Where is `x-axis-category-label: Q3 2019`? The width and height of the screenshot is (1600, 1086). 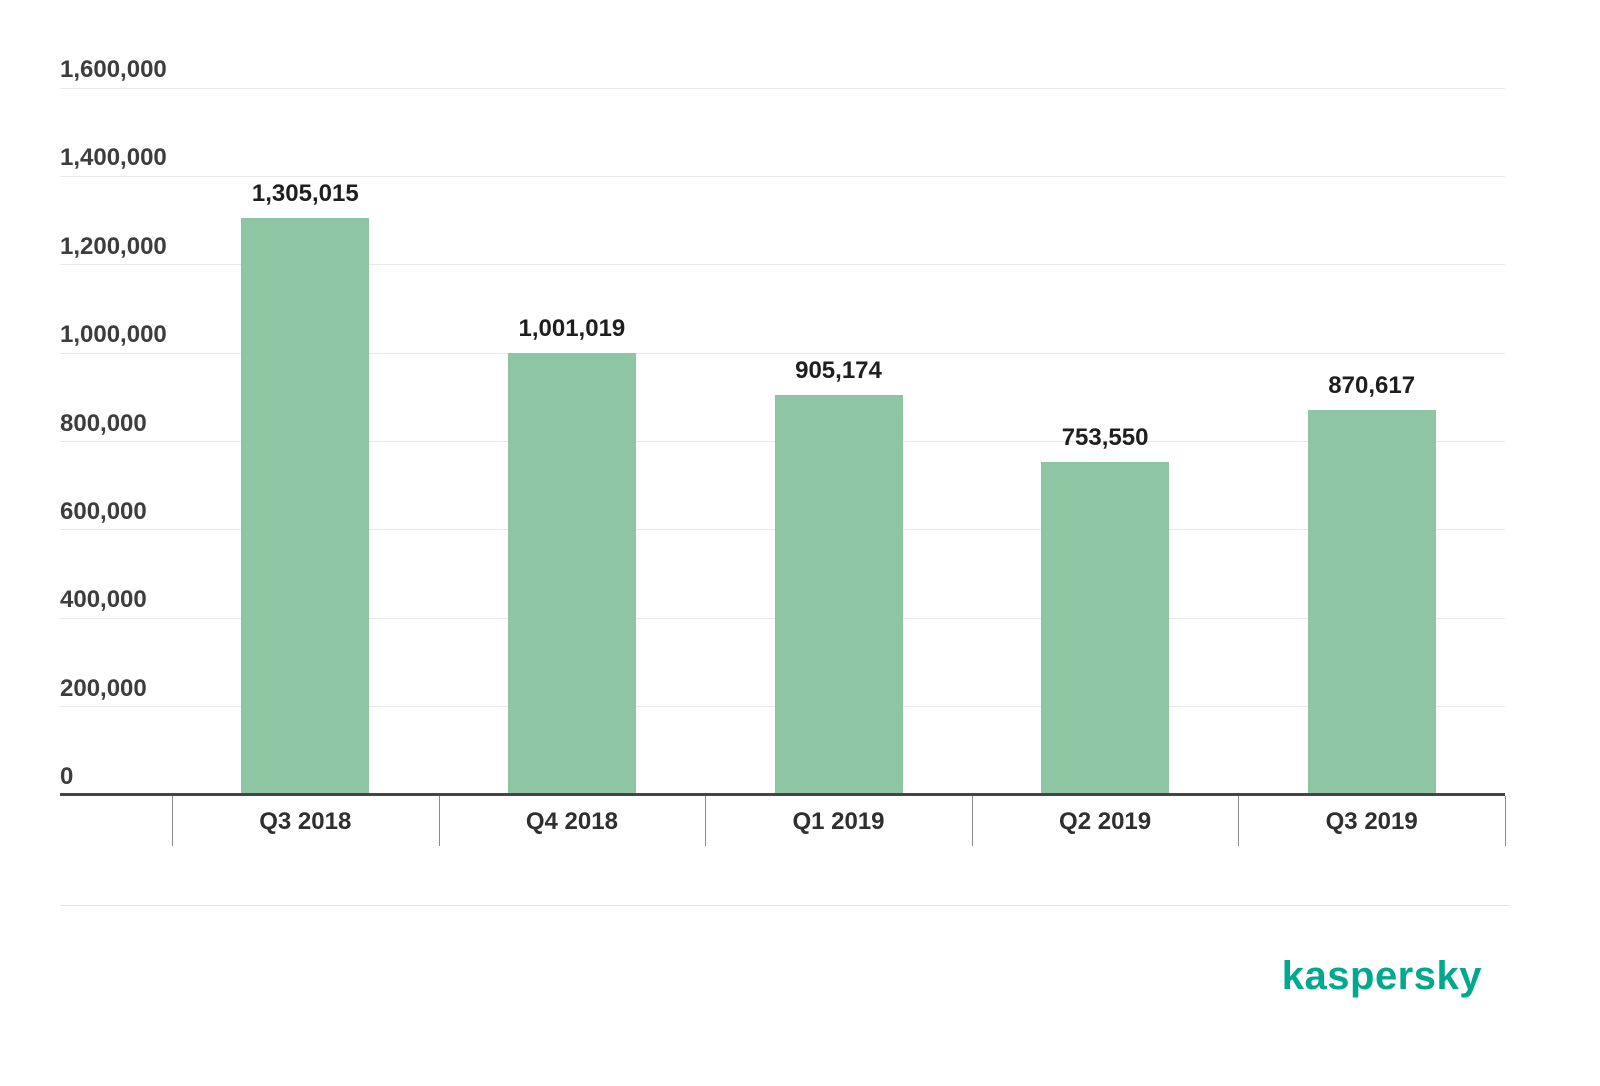
x-axis-category-label: Q3 2019 is located at coordinates (1371, 821).